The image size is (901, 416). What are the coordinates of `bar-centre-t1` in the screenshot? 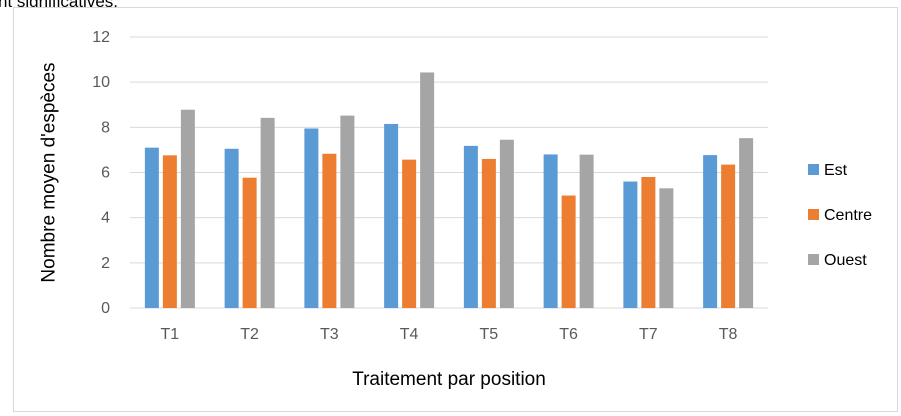 It's located at (169, 231).